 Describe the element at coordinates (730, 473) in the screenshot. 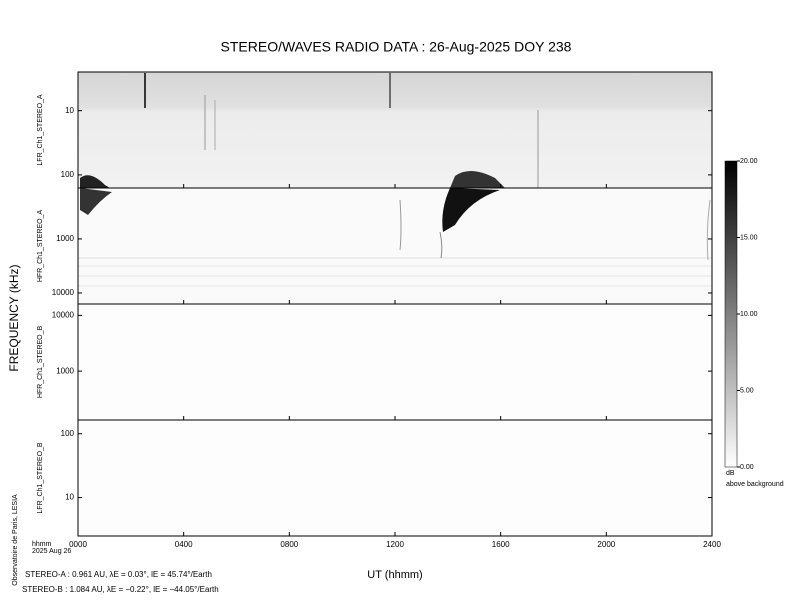

I see `colorbar-unit: dB` at that location.